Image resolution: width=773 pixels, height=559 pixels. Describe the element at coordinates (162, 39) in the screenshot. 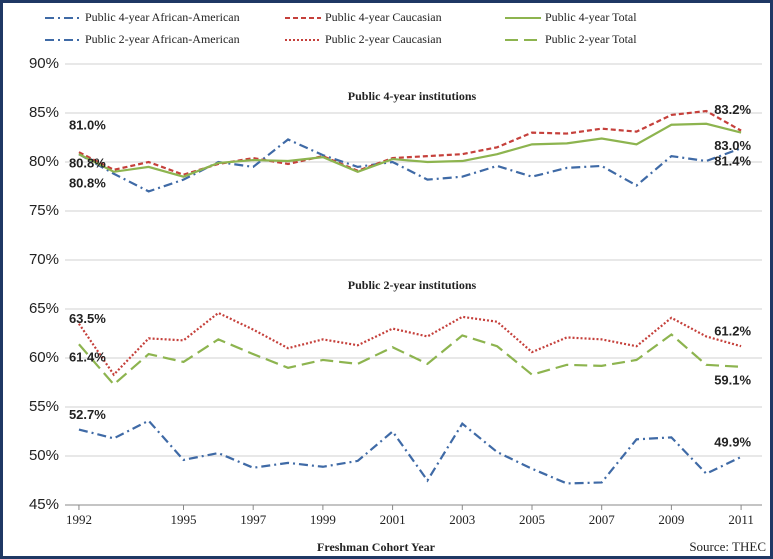

I see `legend-label: Public 2-year African-American` at that location.